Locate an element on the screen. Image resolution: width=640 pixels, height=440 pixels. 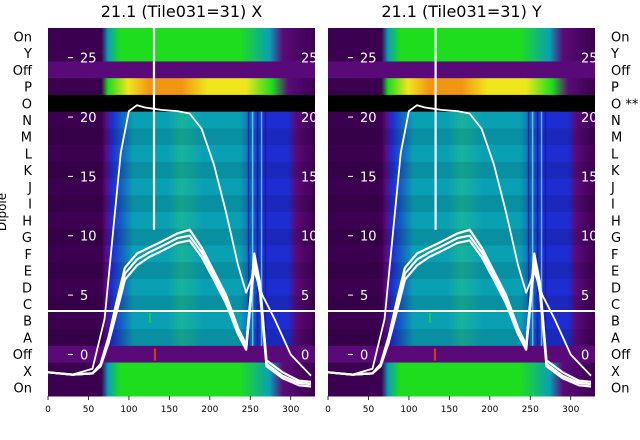
row-label-o: O ** is located at coordinates (625, 104).